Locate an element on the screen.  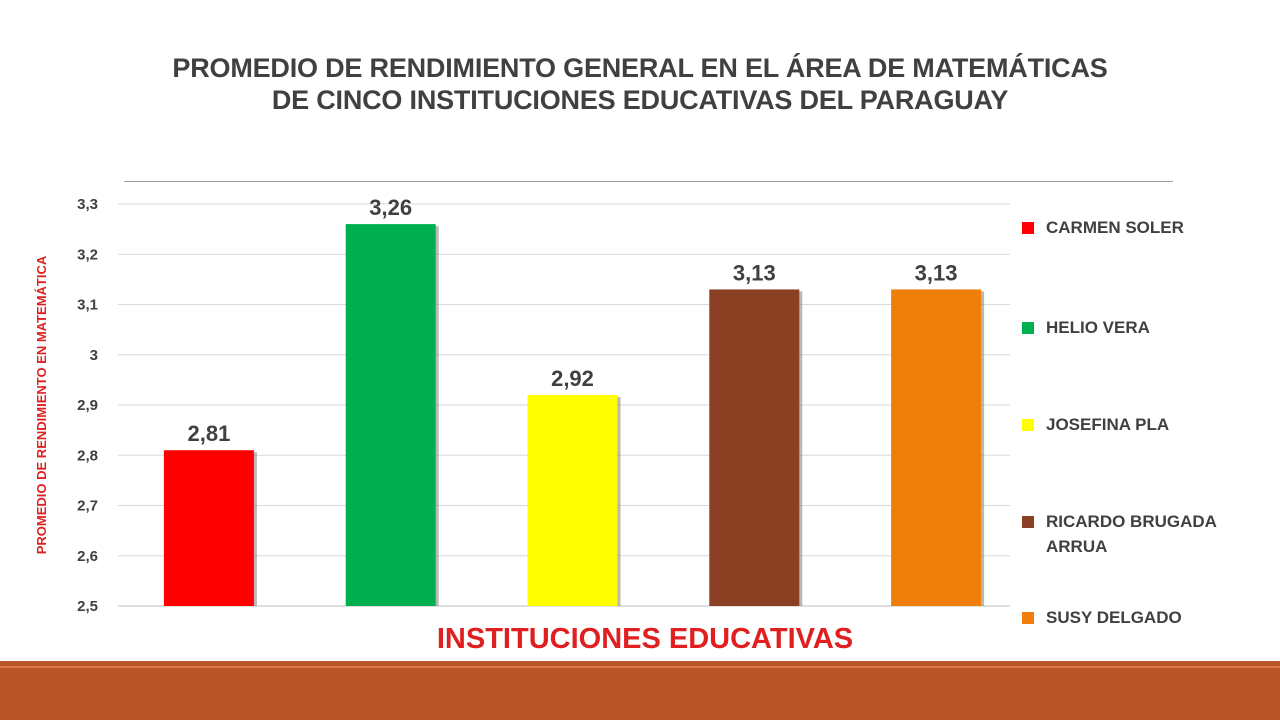
bar-ricardo-brugada-arrua is located at coordinates (754, 447).